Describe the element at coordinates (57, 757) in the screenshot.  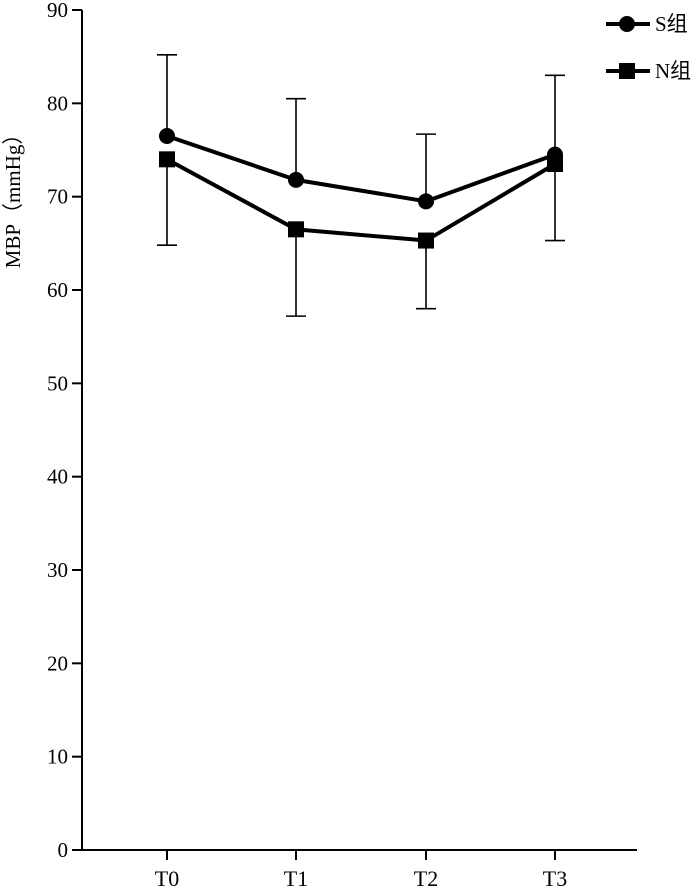
I see `y-tick-label: 10` at that location.